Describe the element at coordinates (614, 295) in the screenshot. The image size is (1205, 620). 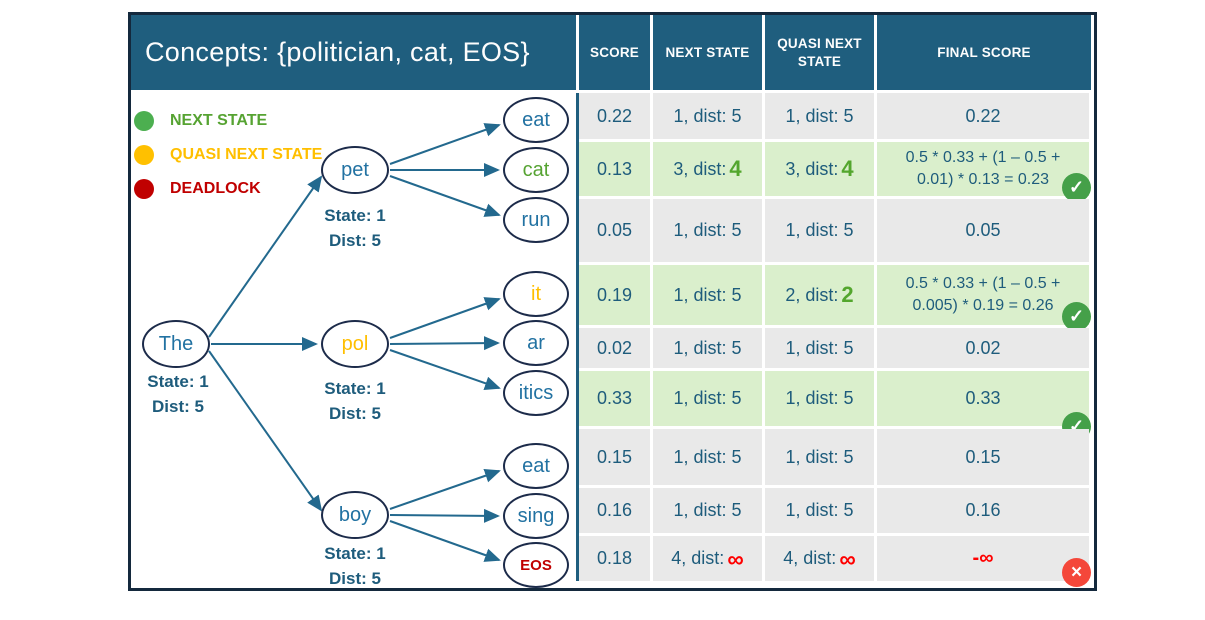
I see `table-cell-score: 0.19` at that location.